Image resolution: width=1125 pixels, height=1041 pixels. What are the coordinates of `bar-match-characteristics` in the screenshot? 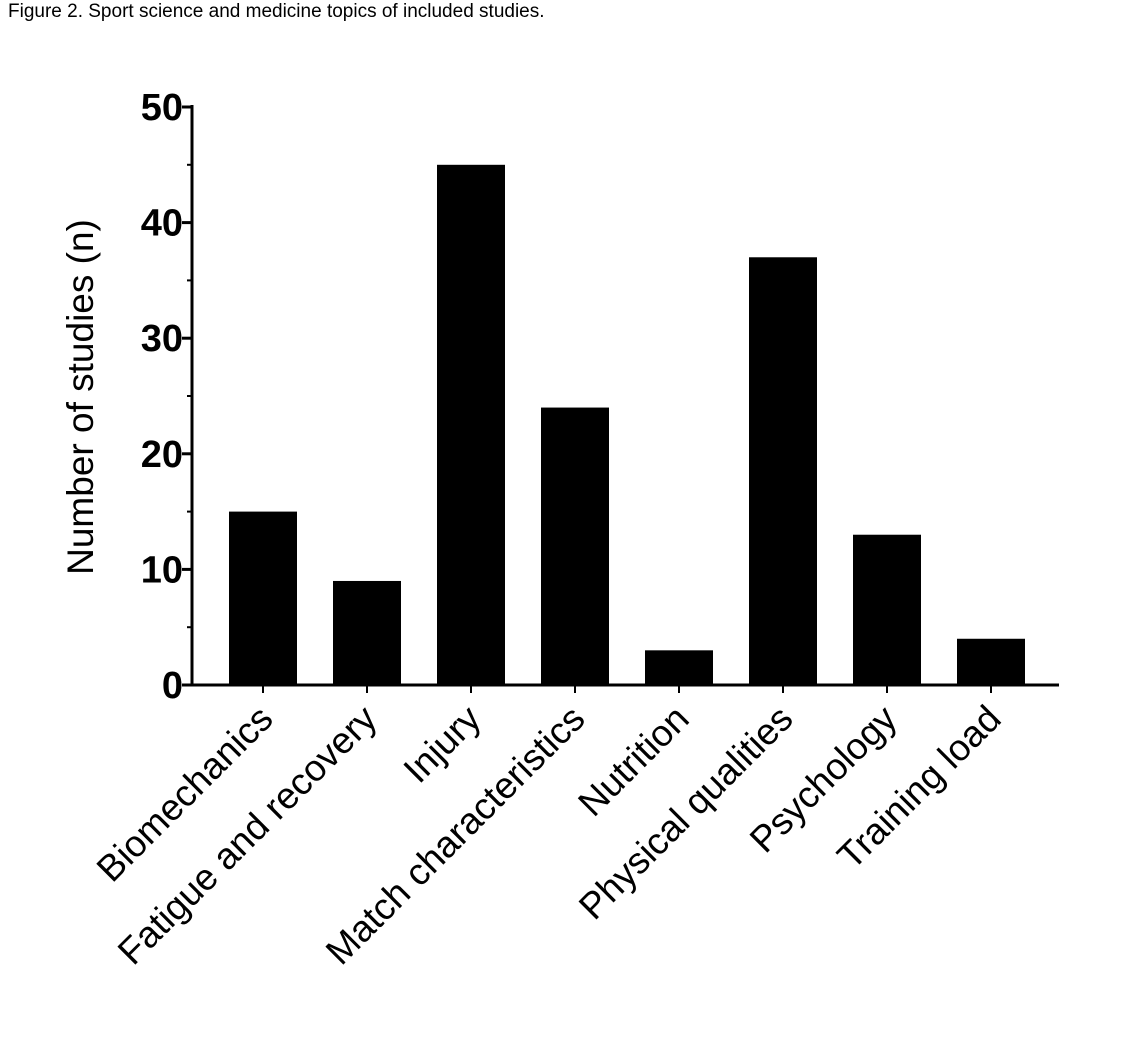 It's located at (575, 546).